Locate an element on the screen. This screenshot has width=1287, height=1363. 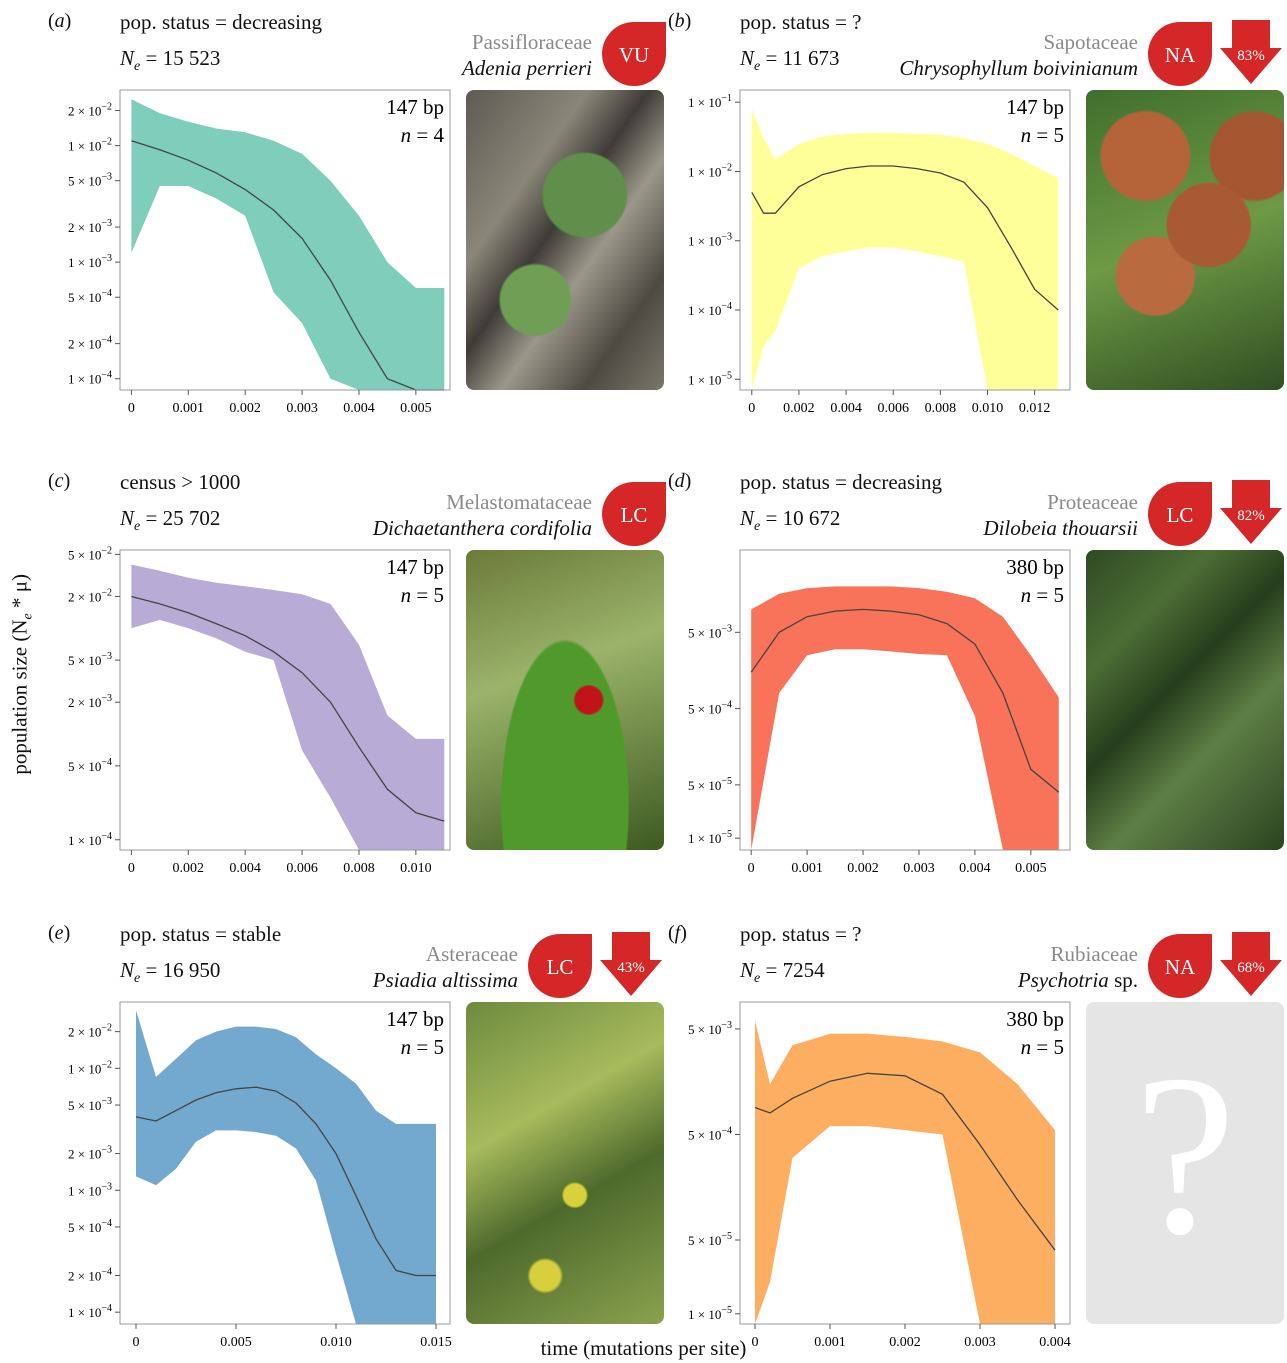
sample-size-label: n = 4 is located at coordinates (423, 135).